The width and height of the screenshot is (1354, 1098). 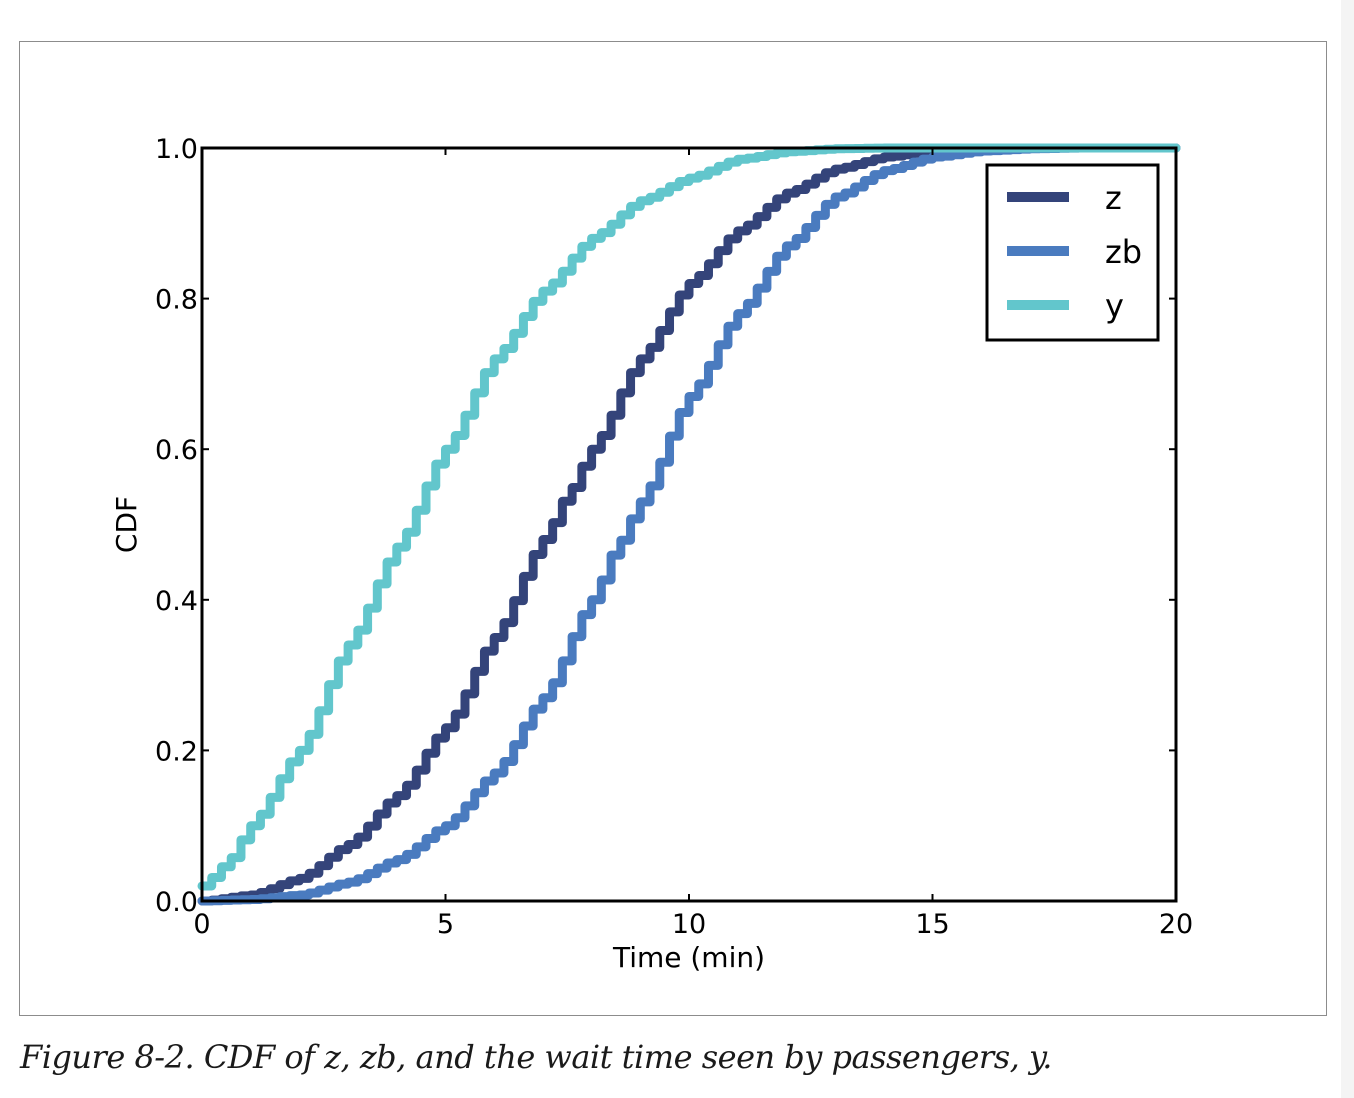 What do you see at coordinates (176, 450) in the screenshot?
I see `y-tick-label: 0.6` at bounding box center [176, 450].